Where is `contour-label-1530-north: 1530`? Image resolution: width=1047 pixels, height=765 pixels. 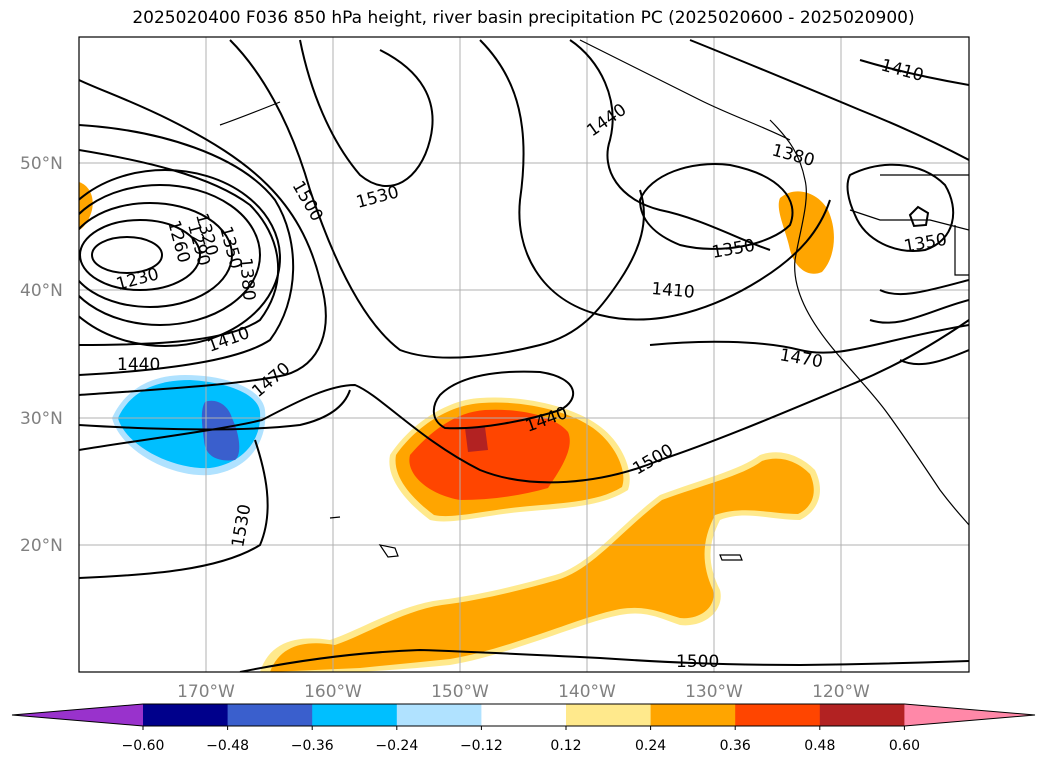 contour-label-1530-north: 1530 is located at coordinates (377, 197).